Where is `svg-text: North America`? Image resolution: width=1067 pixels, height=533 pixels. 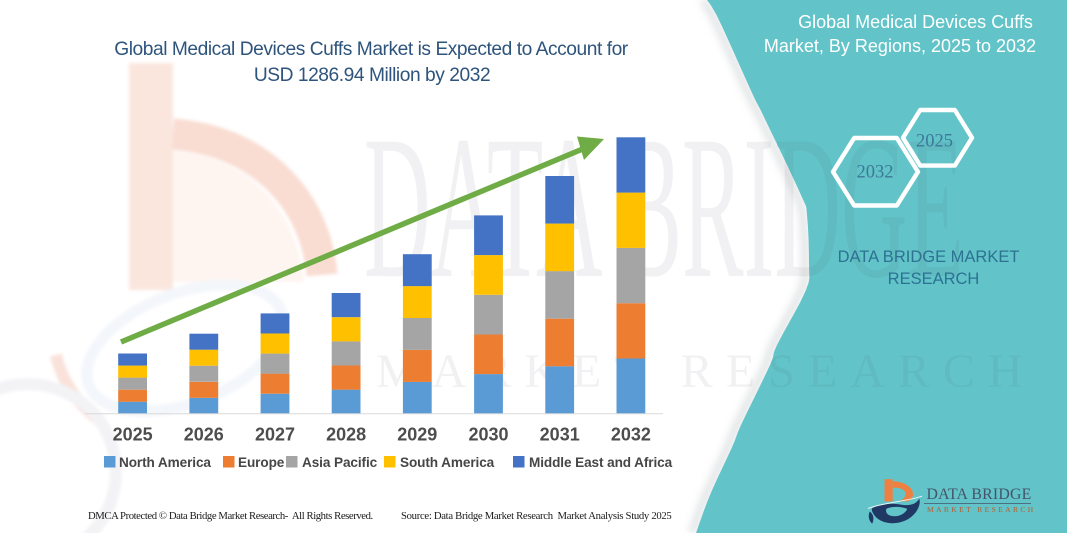
svg-text: North America is located at coordinates (165, 462).